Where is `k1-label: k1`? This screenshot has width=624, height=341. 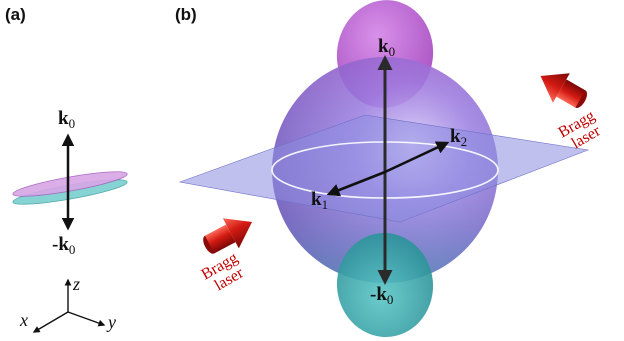
k1-label: k1 is located at coordinates (319, 200).